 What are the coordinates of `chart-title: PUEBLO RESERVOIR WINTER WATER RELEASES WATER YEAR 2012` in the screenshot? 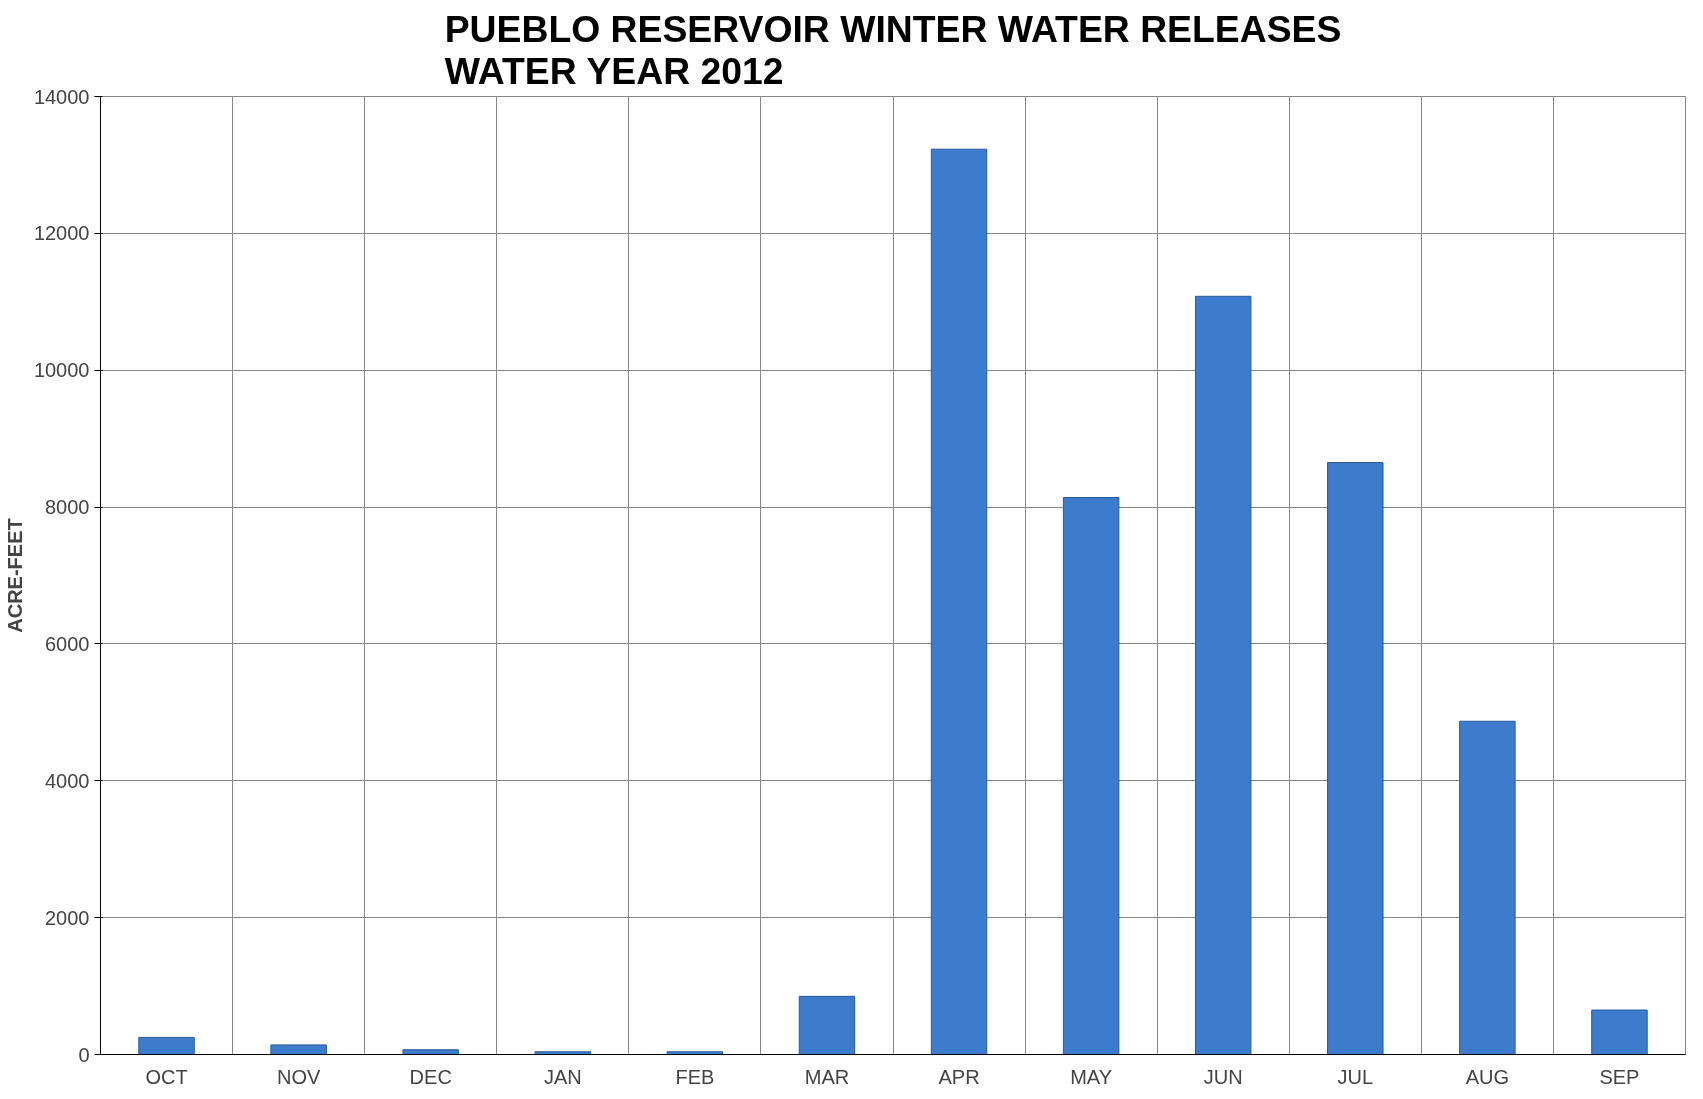 It's located at (893, 49).